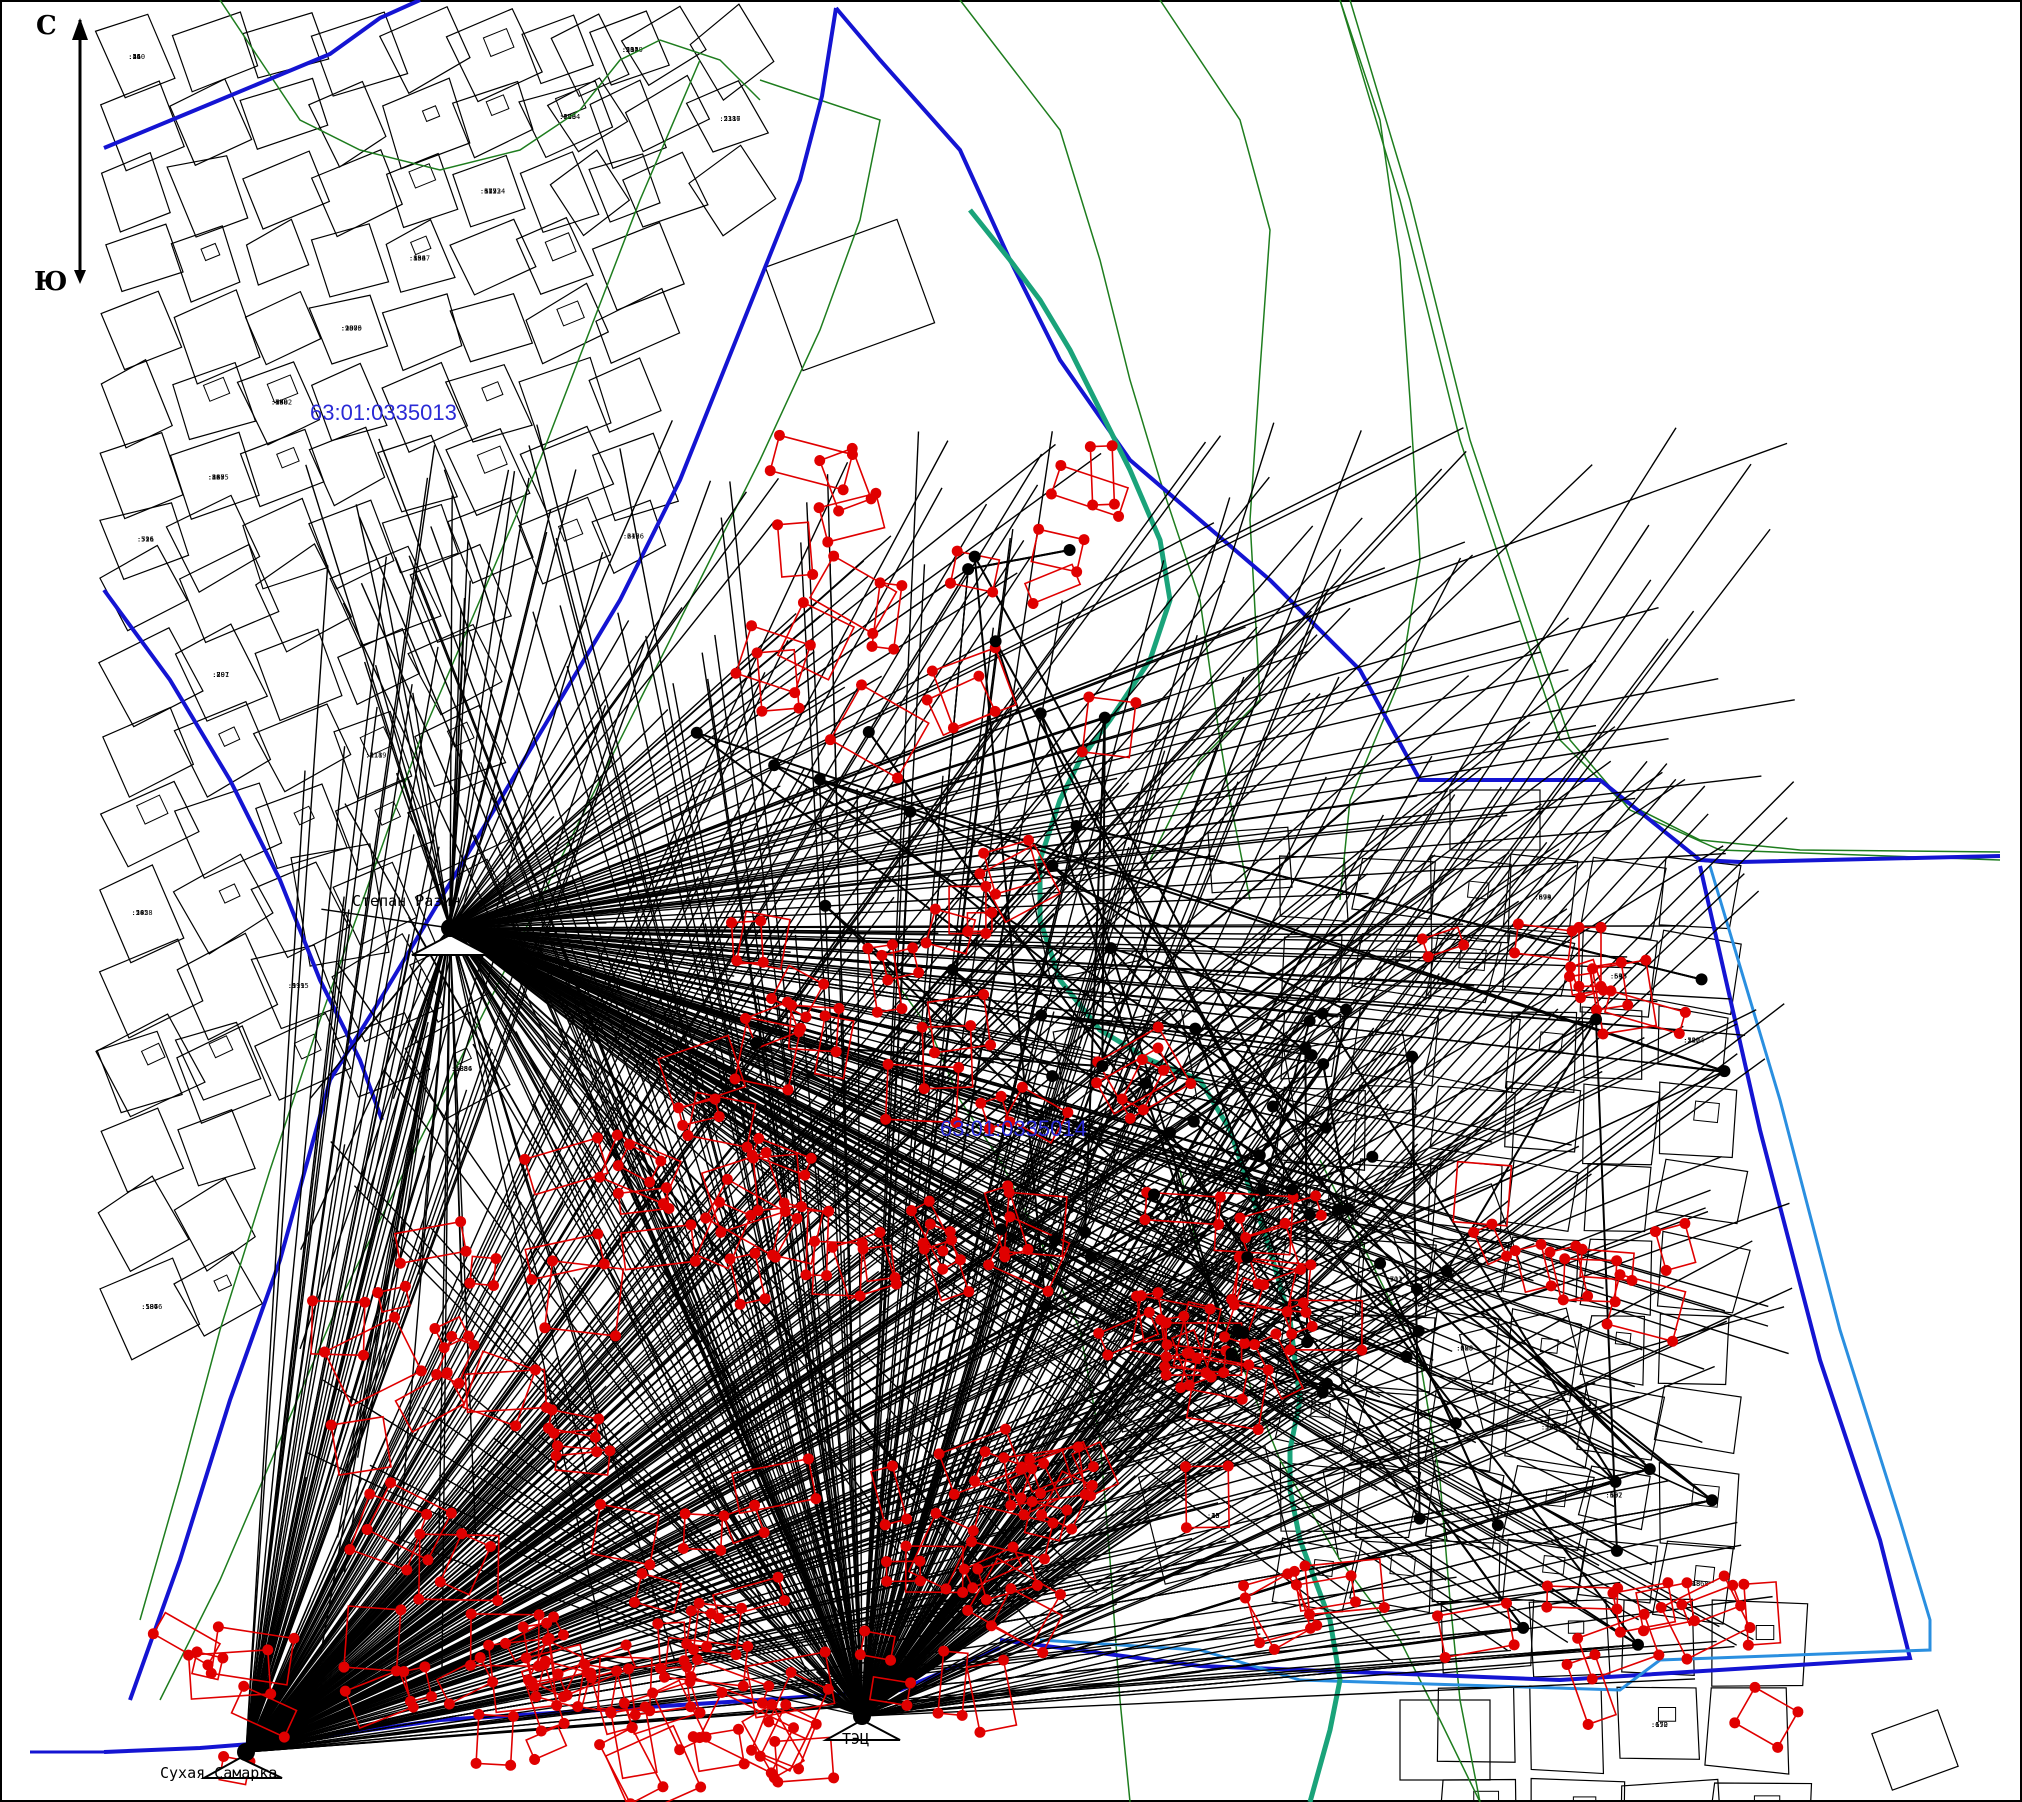 Image resolution: width=2022 pixels, height=1802 pixels. Describe the element at coordinates (567, 117) in the screenshot. I see `parcel-number-label: :623` at that location.